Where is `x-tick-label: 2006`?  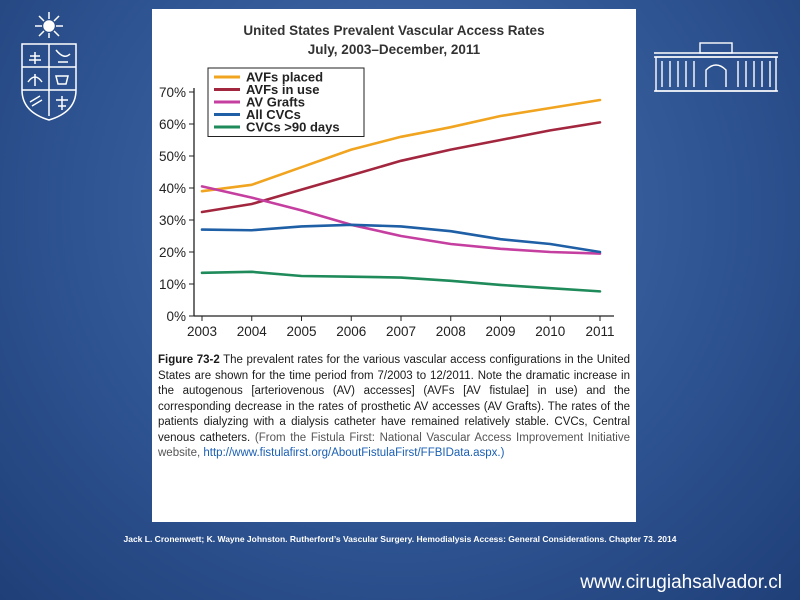 x-tick-label: 2006 is located at coordinates (351, 331).